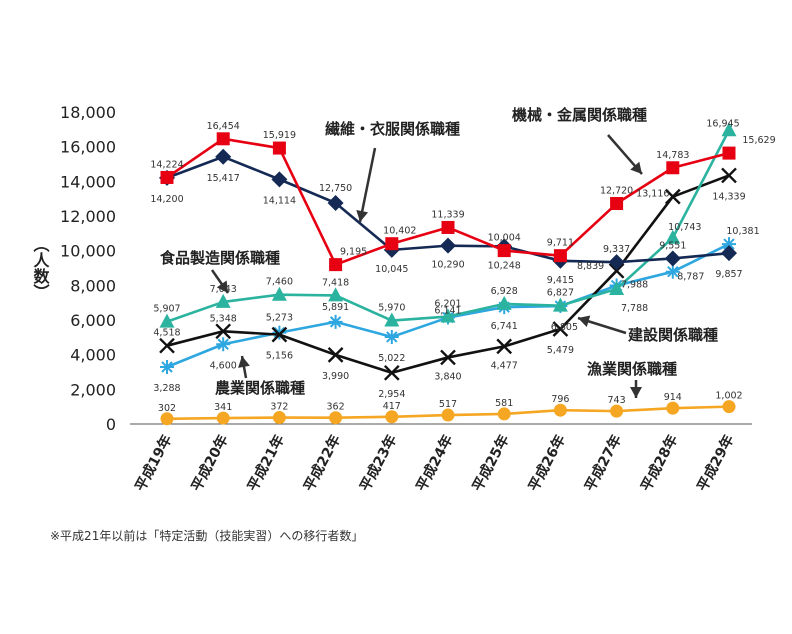 The image size is (792, 634). What do you see at coordinates (335, 307) in the screenshot?
I see `data-label: 5,891` at bounding box center [335, 307].